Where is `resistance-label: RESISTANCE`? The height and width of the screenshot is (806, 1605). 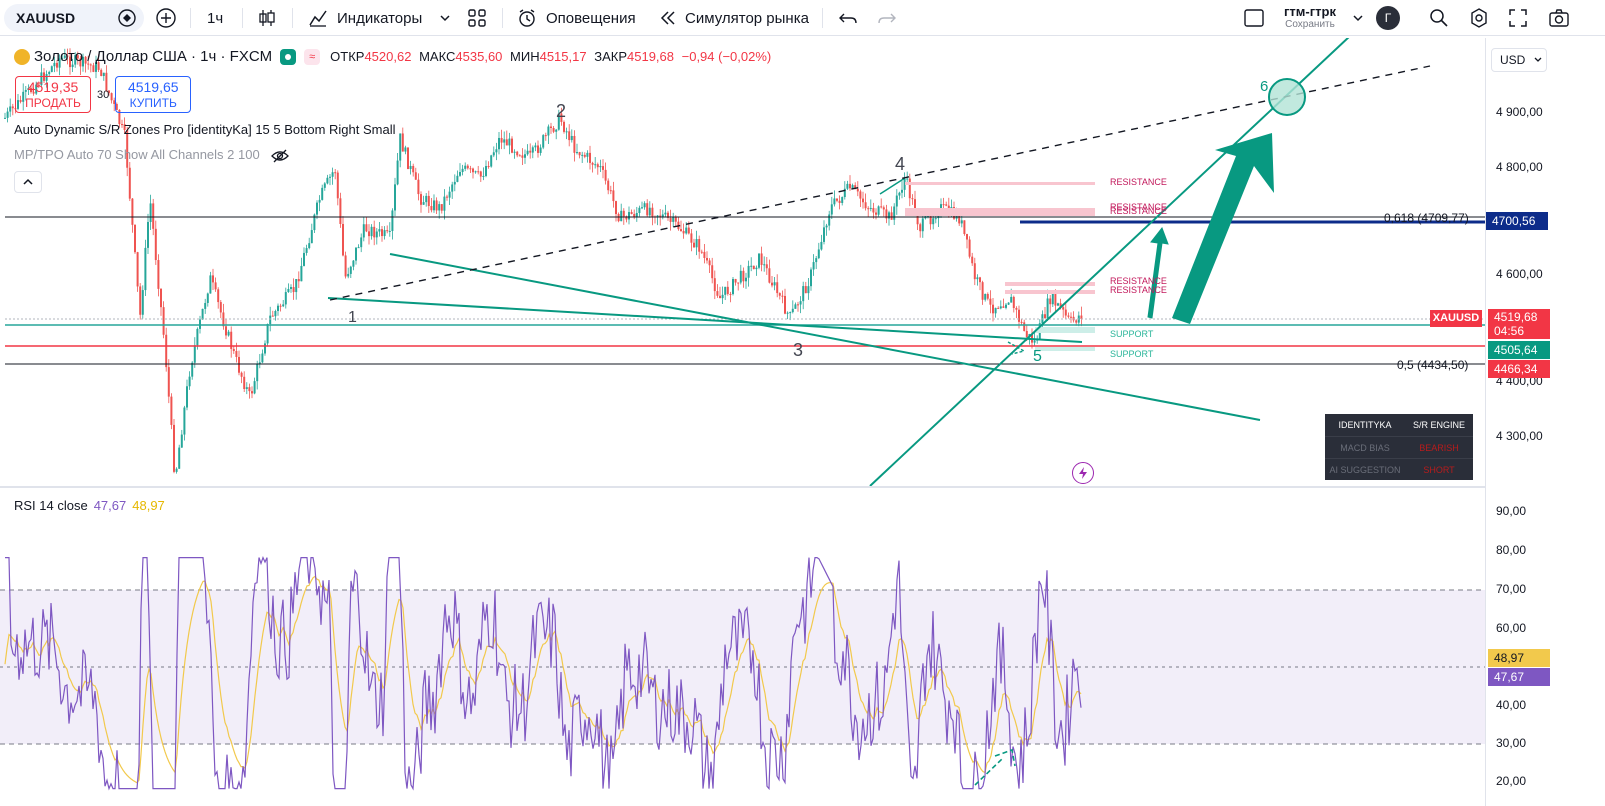 resistance-label: RESISTANCE is located at coordinates (1138, 207).